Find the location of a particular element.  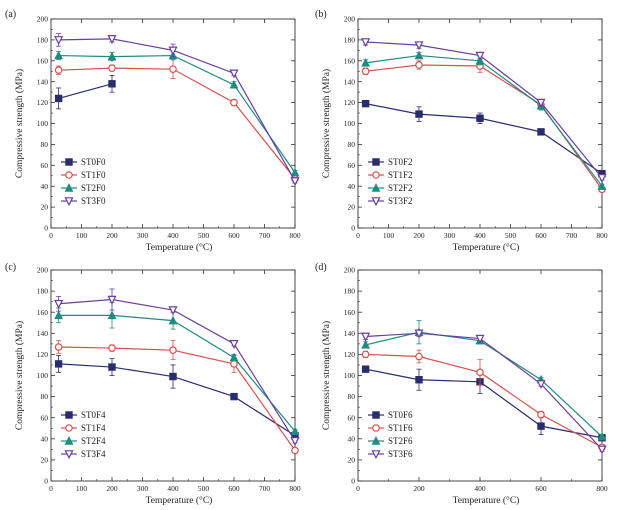

legend-label: ST2F6 is located at coordinates (400, 441).